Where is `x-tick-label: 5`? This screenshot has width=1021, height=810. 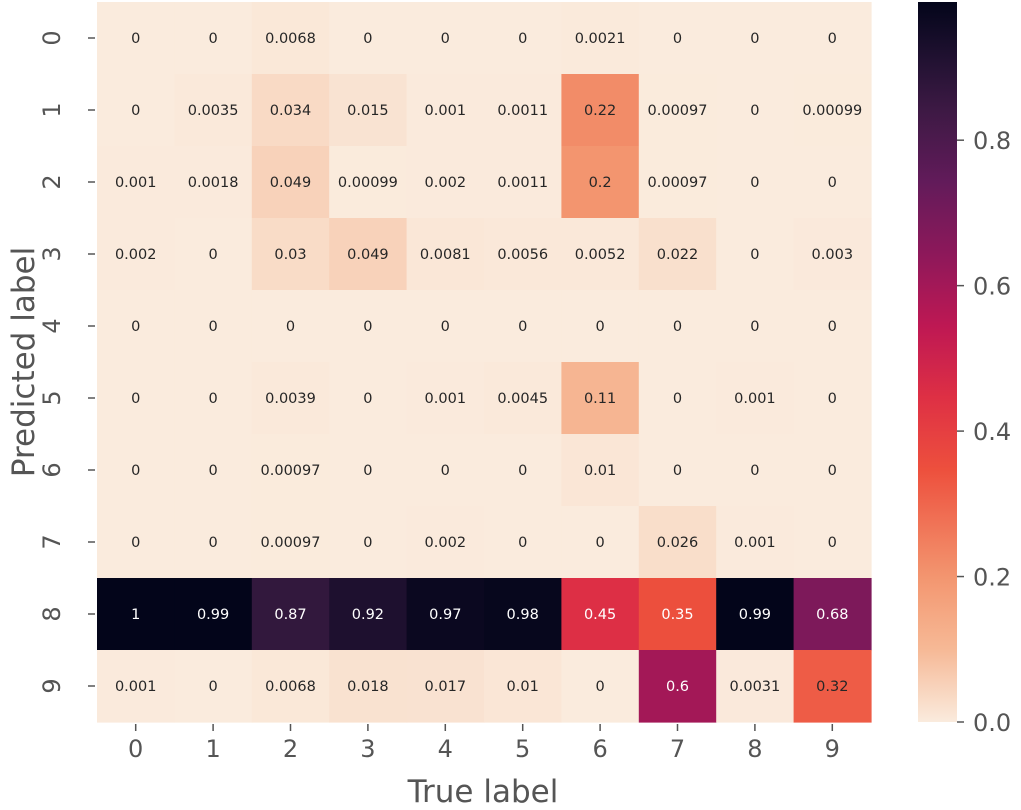 x-tick-label: 5 is located at coordinates (522, 749).